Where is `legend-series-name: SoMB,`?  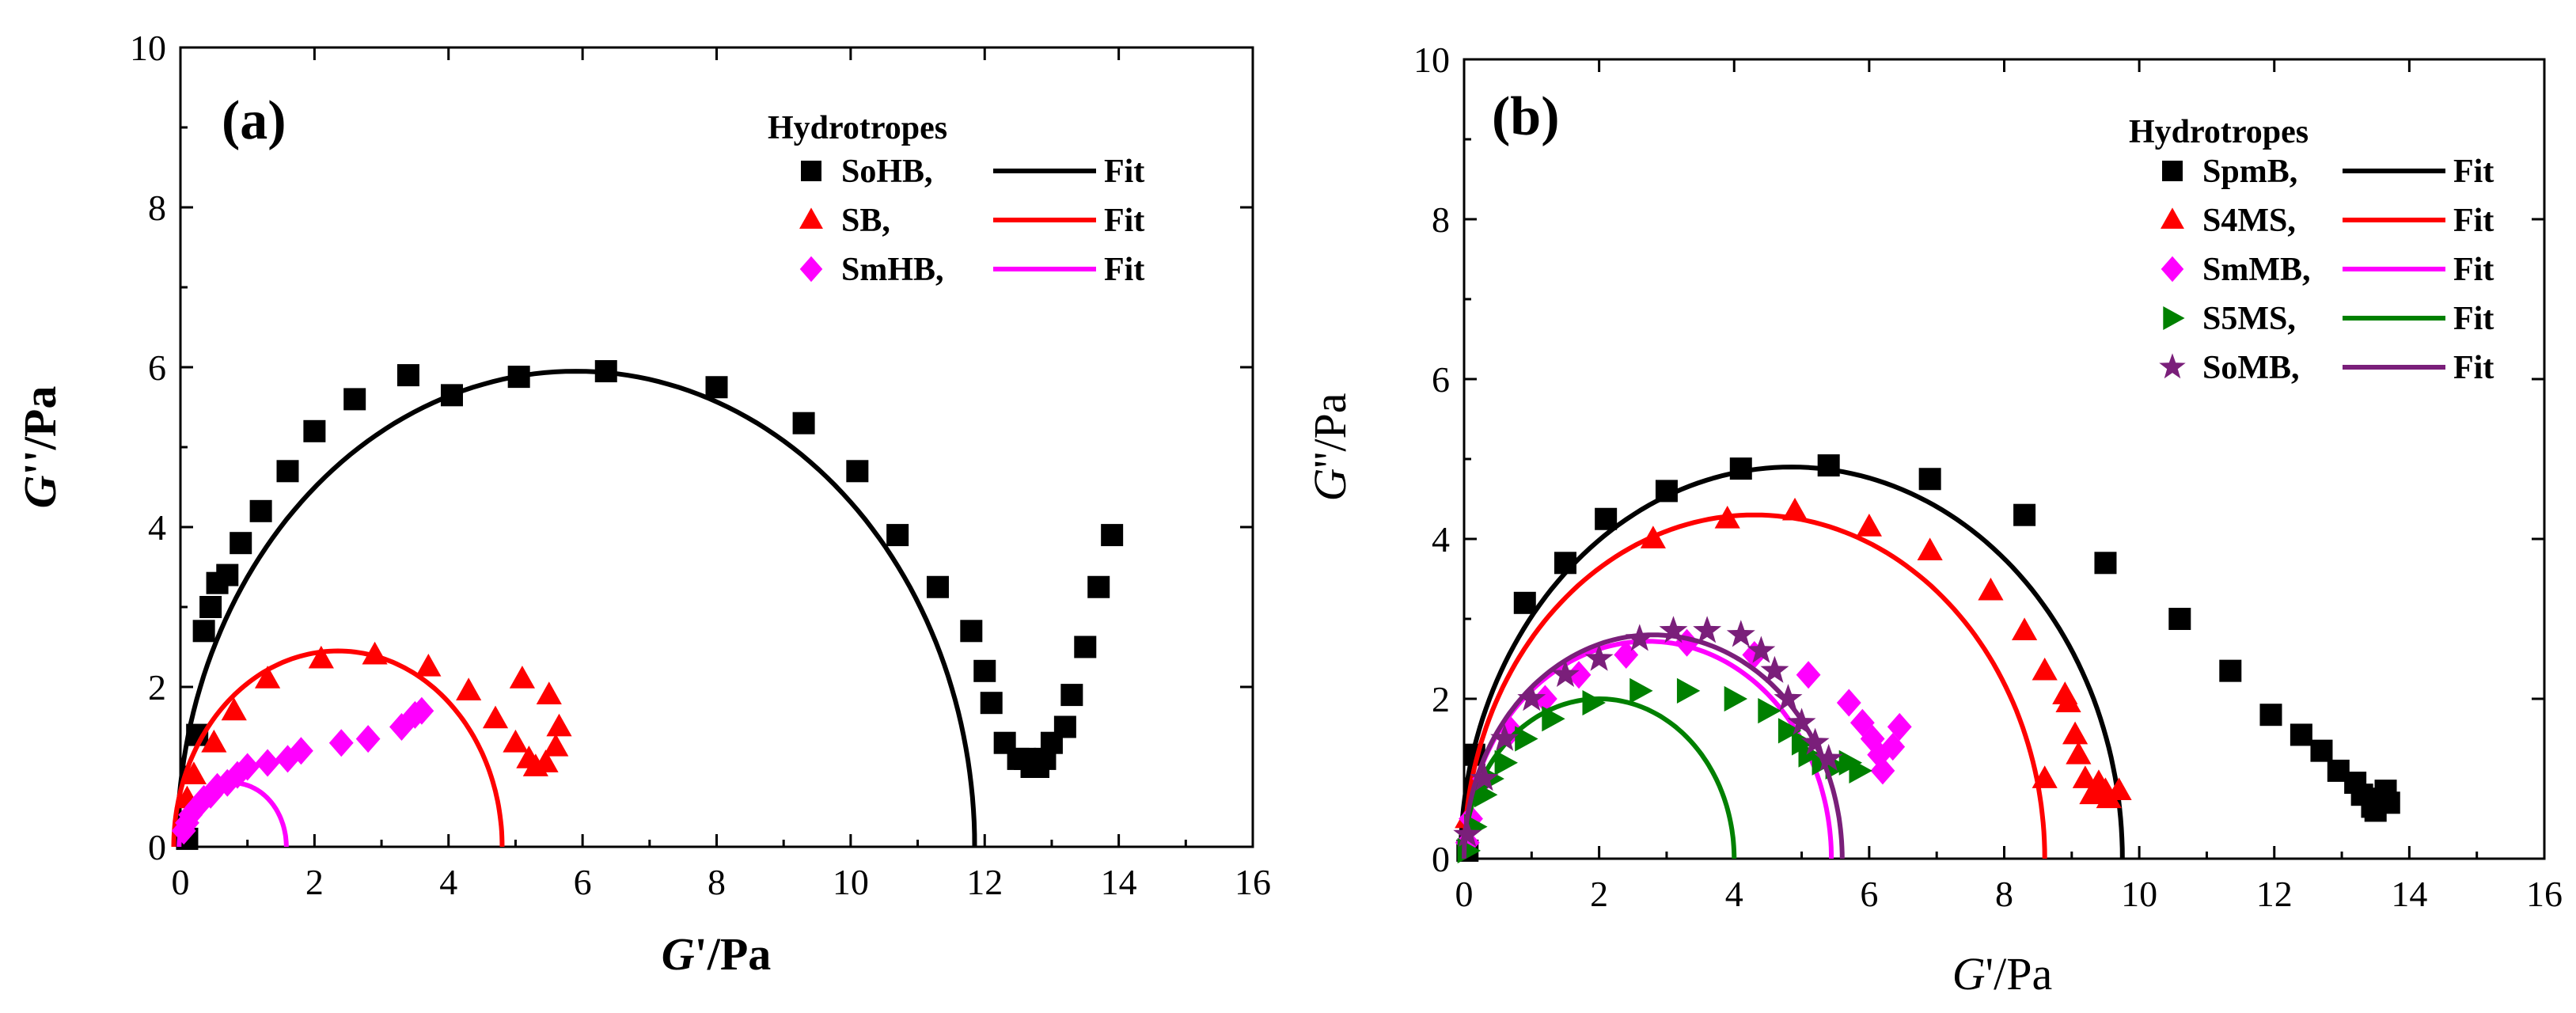 legend-series-name: SoMB, is located at coordinates (2251, 368).